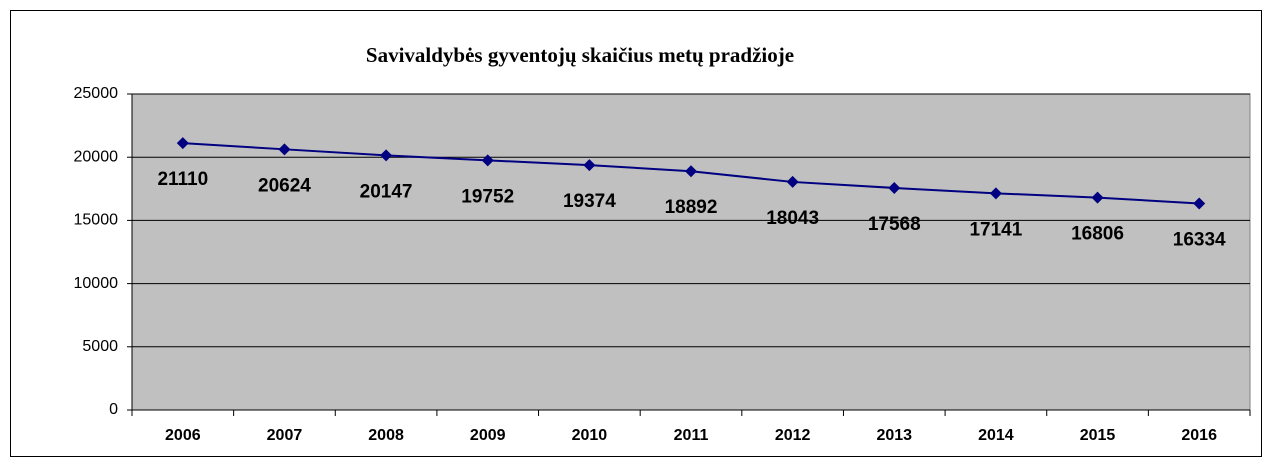 The width and height of the screenshot is (1273, 468). I want to click on x-tick-label: 2014, so click(996, 435).